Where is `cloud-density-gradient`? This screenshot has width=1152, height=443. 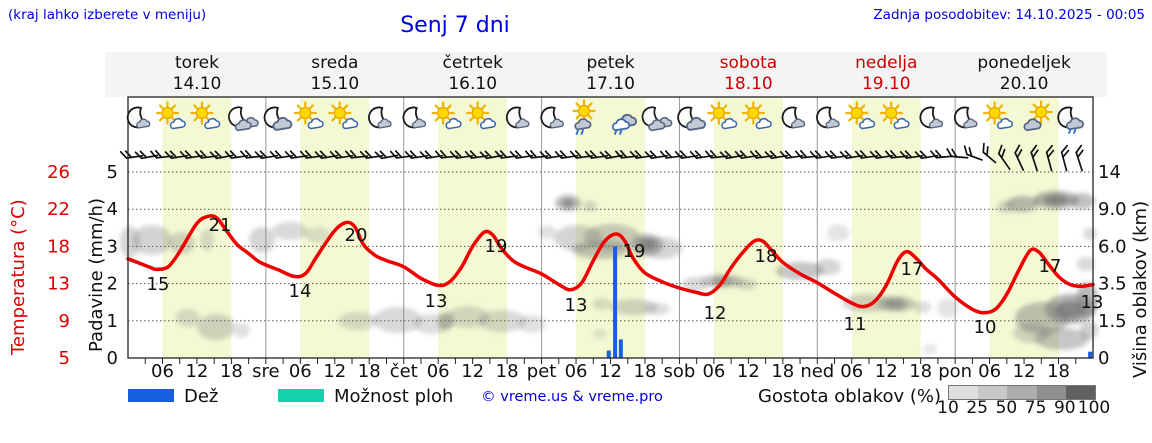
cloud-density-gradient is located at coordinates (1022, 392).